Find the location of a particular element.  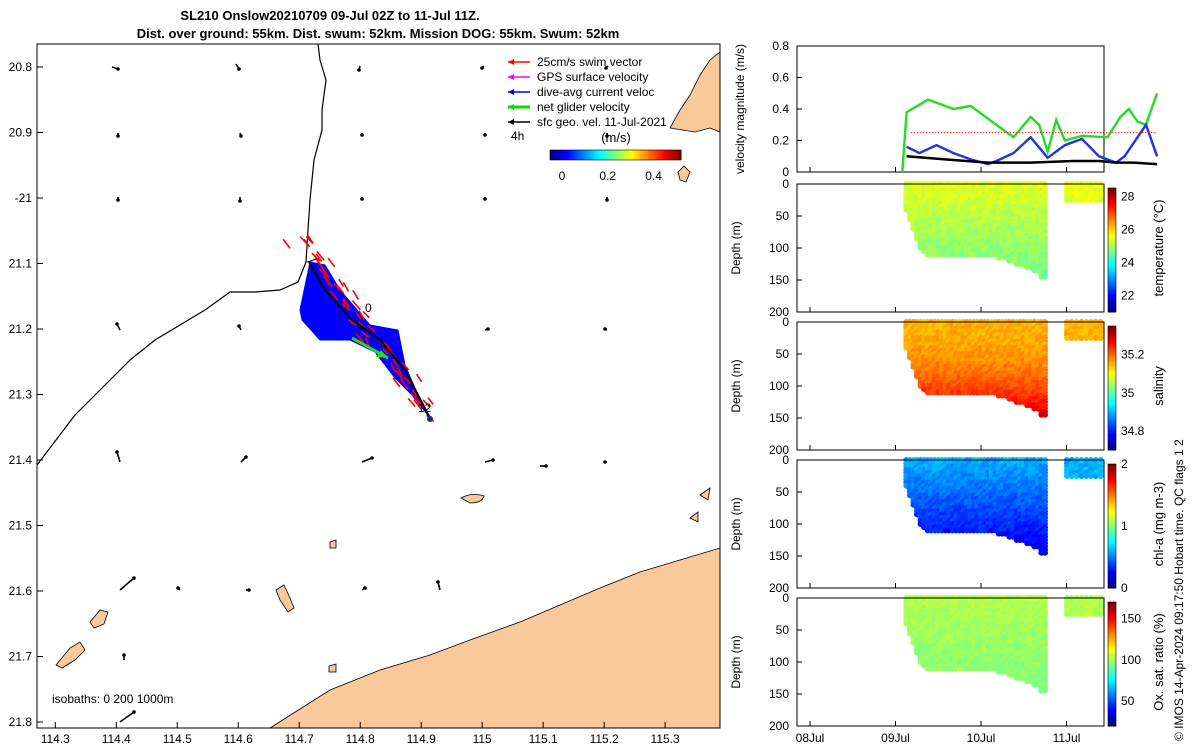

map-y-tick-label: -21 is located at coordinates (24, 198).